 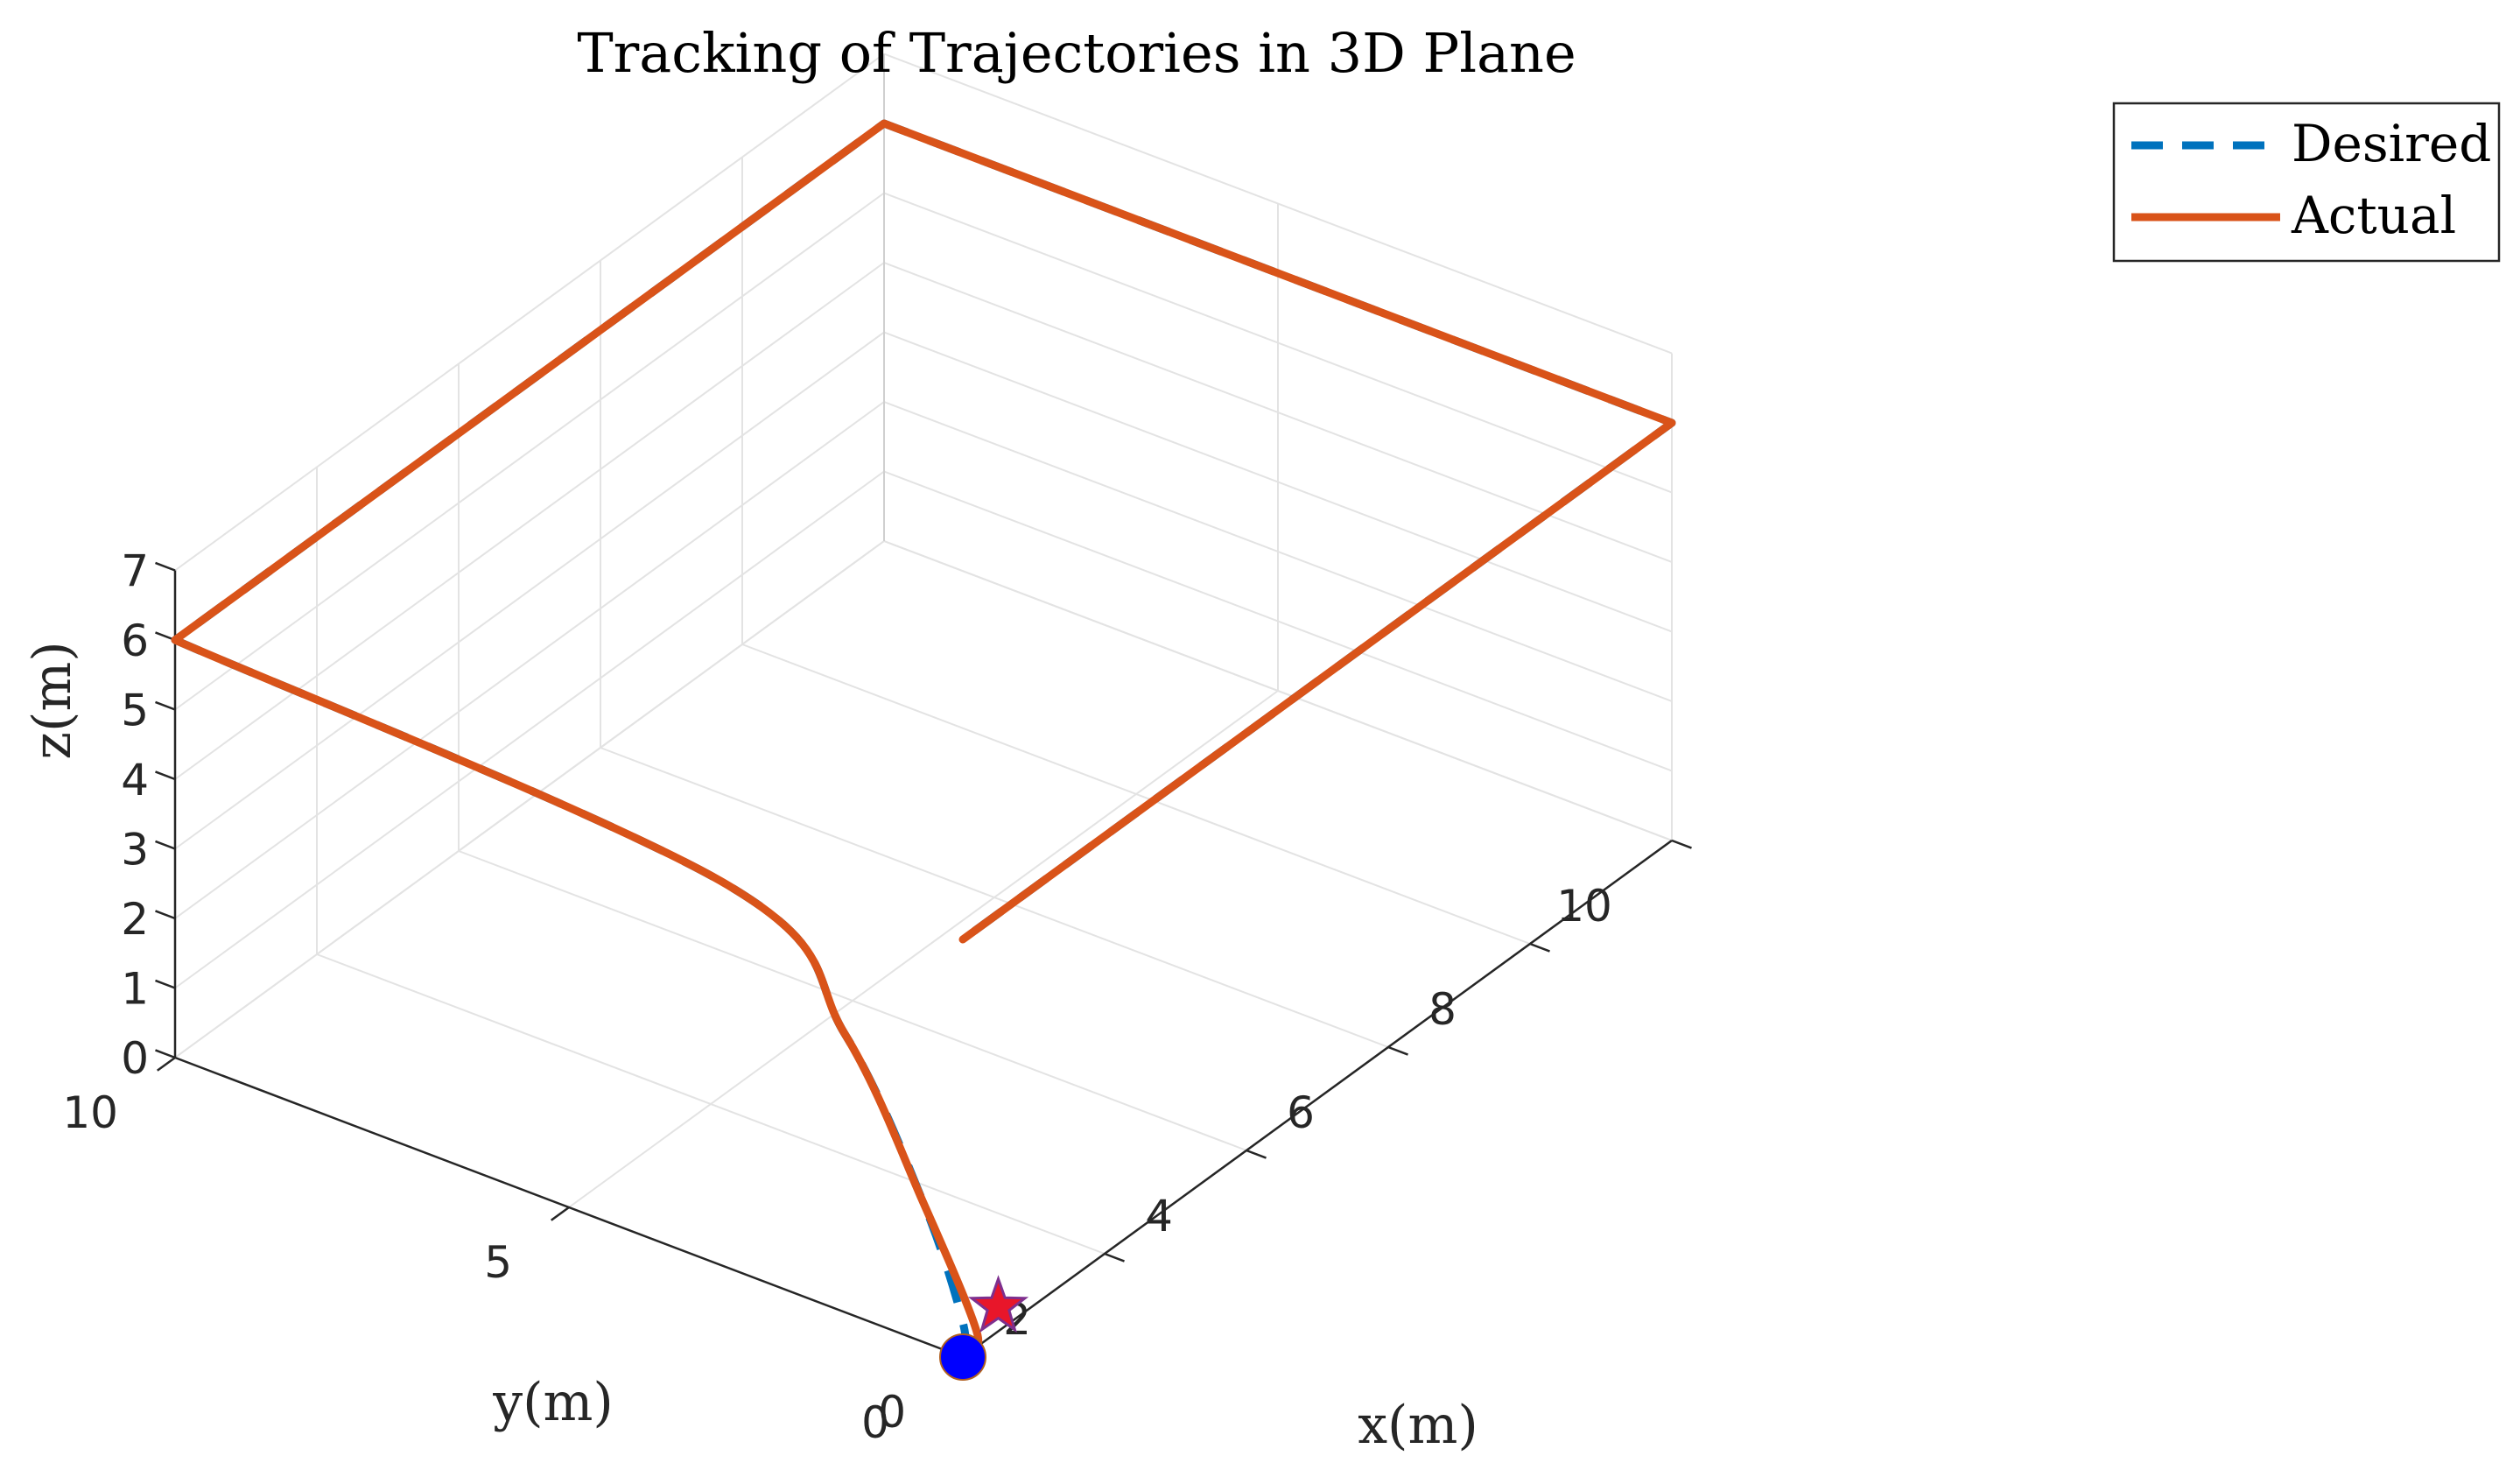 What do you see at coordinates (892, 1412) in the screenshot?
I see `y-tick-label: 0` at bounding box center [892, 1412].